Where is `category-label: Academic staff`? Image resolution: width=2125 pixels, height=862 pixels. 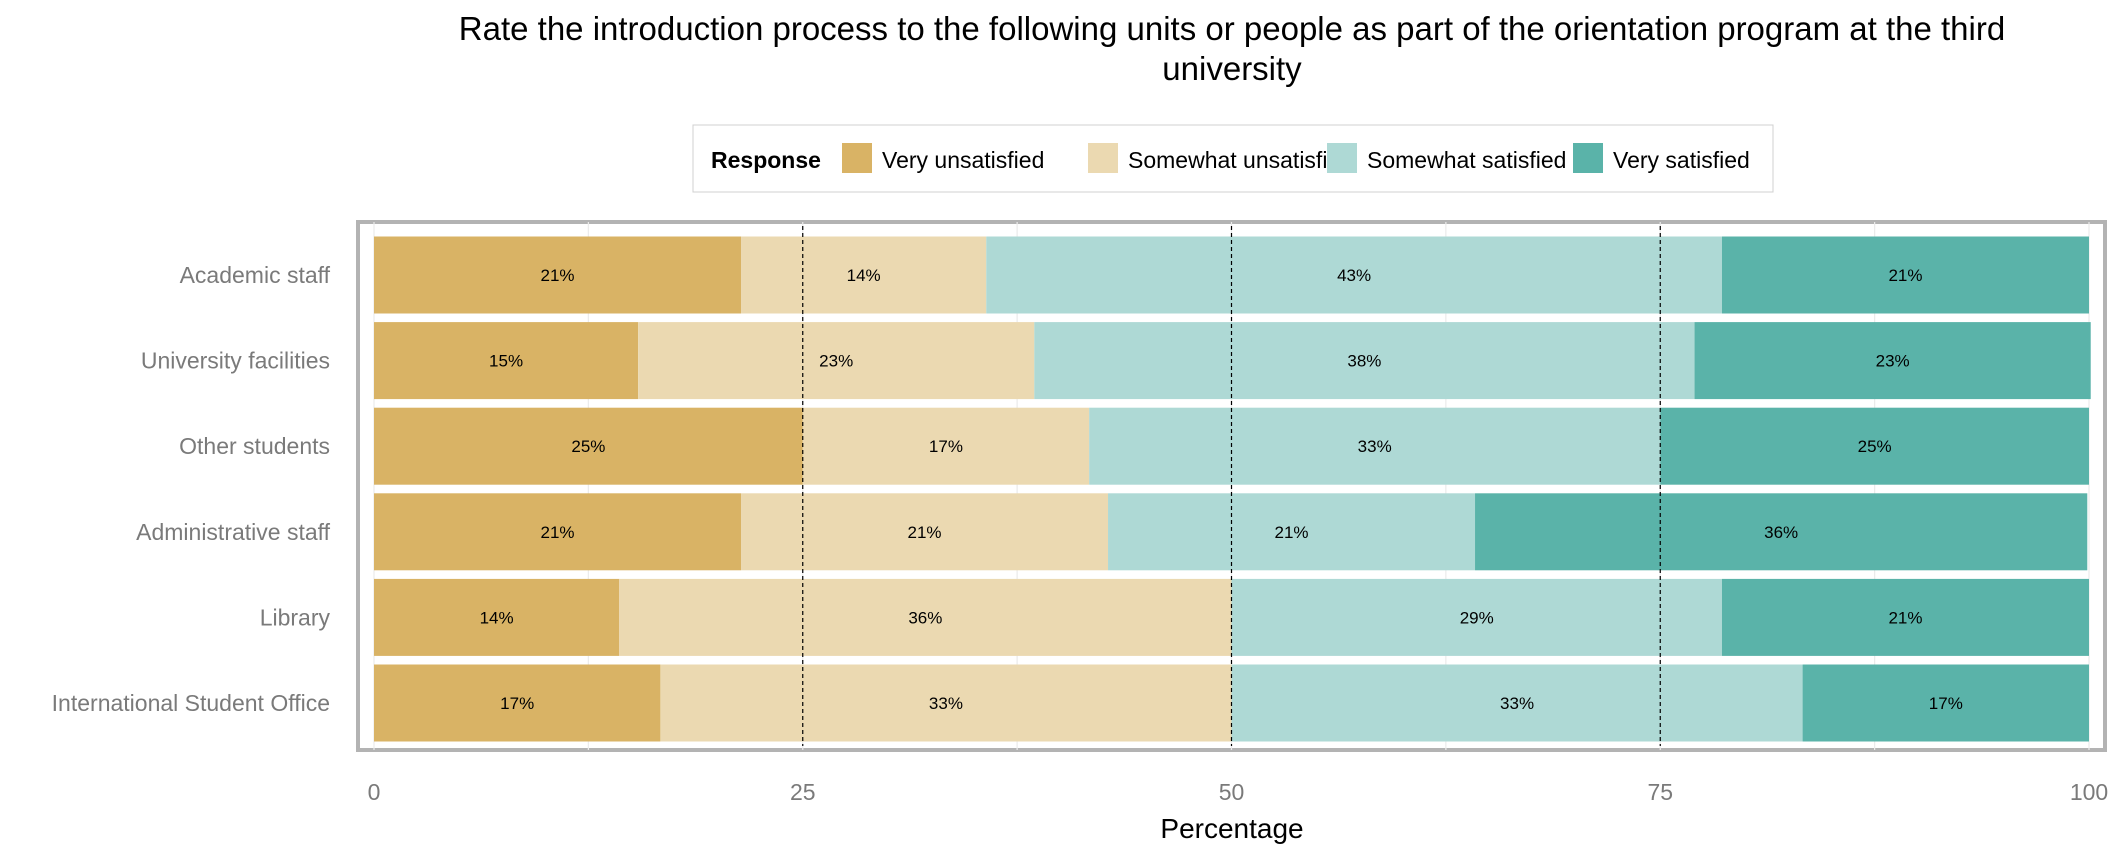
category-label: Academic staff is located at coordinates (255, 275).